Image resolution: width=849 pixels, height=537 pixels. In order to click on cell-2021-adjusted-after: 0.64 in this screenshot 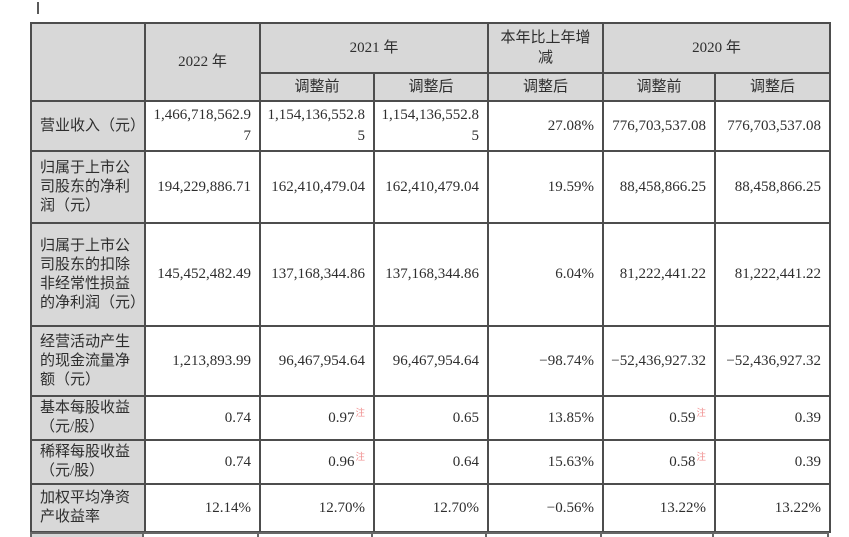, I will do `click(431, 462)`.